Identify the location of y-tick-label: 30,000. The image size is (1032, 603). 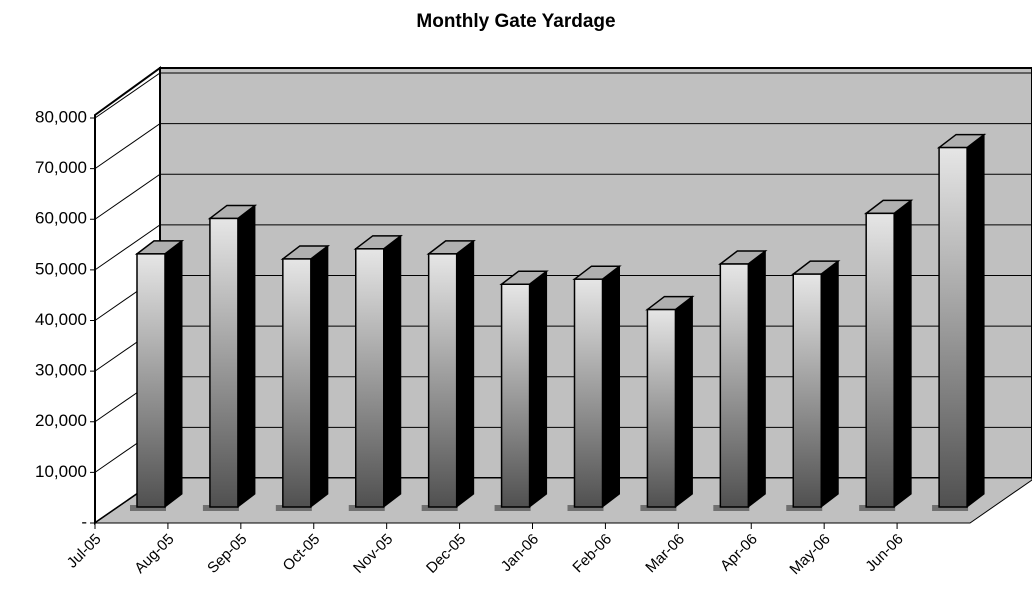
(61, 370).